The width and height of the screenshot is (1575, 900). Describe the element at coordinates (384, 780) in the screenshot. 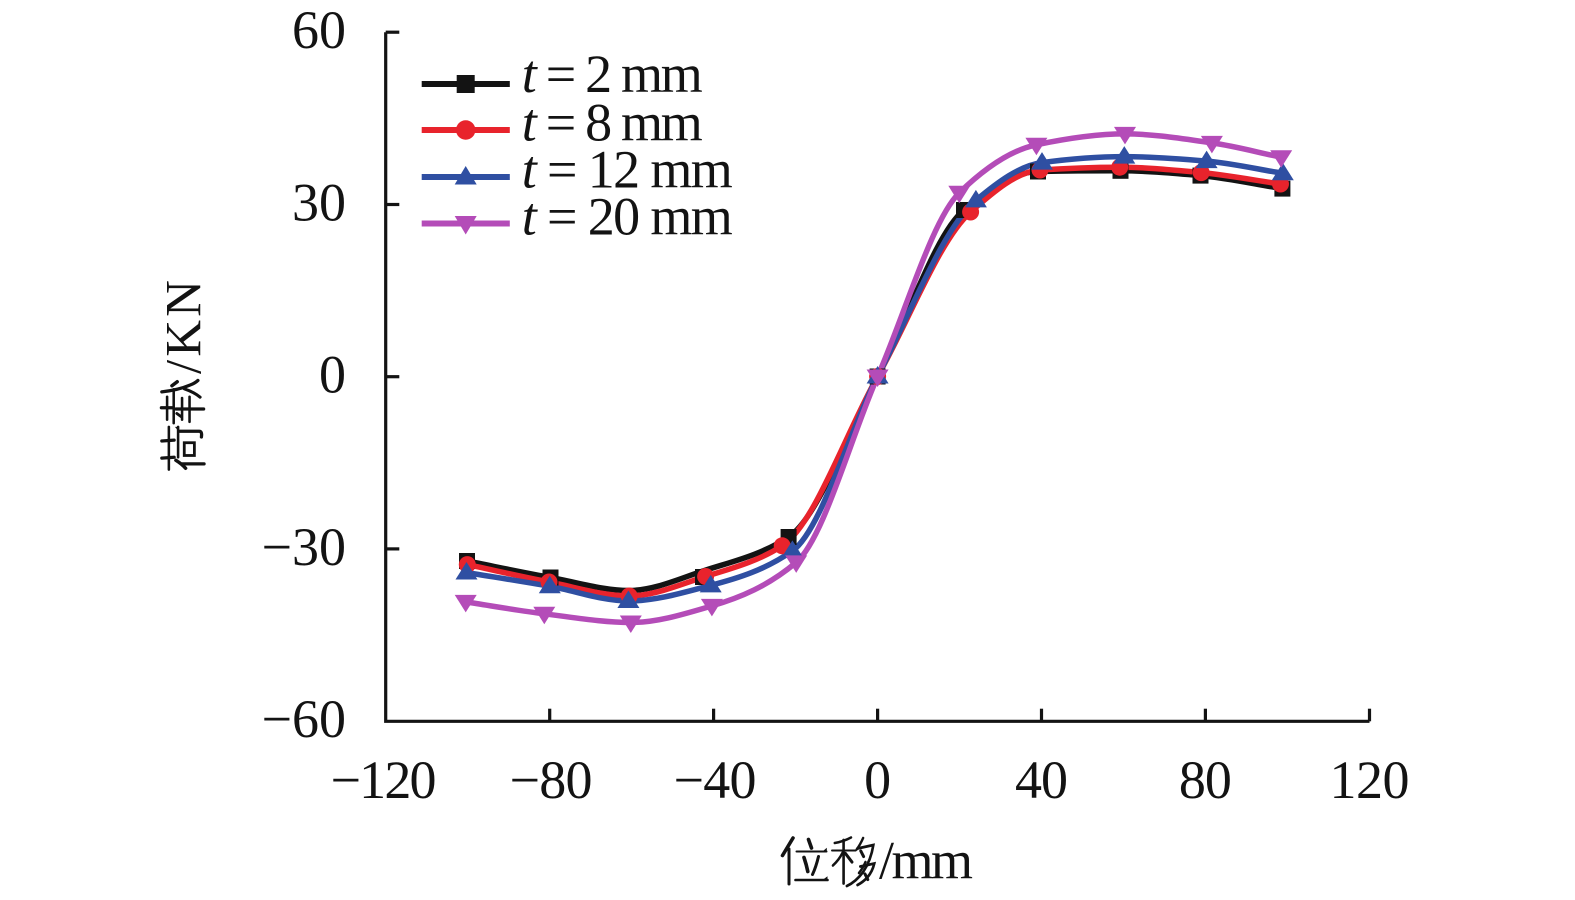

I see `svg-text: −120` at that location.